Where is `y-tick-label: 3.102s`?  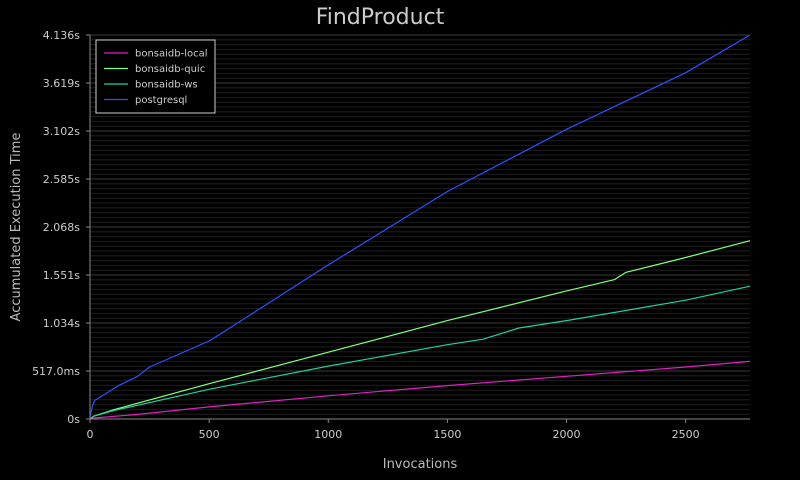
y-tick-label: 3.102s is located at coordinates (61, 131).